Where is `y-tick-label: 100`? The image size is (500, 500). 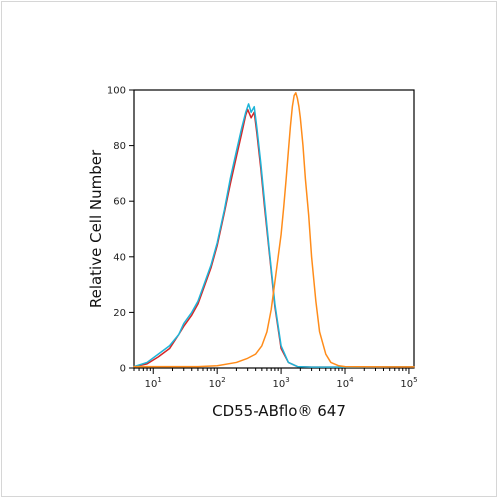
y-tick-label: 100 is located at coordinates (116, 91).